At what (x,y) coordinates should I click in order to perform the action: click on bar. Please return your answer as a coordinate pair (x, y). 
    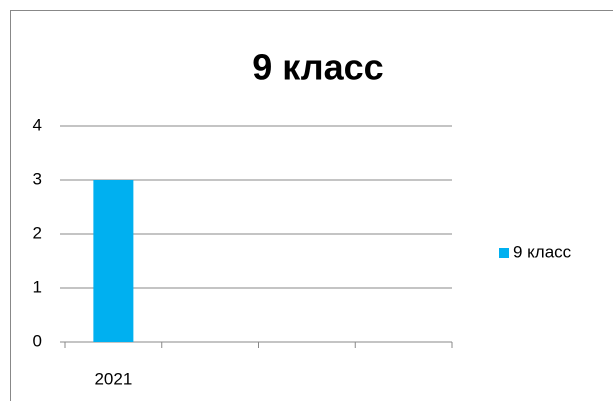
    Looking at the image, I should click on (113, 261).